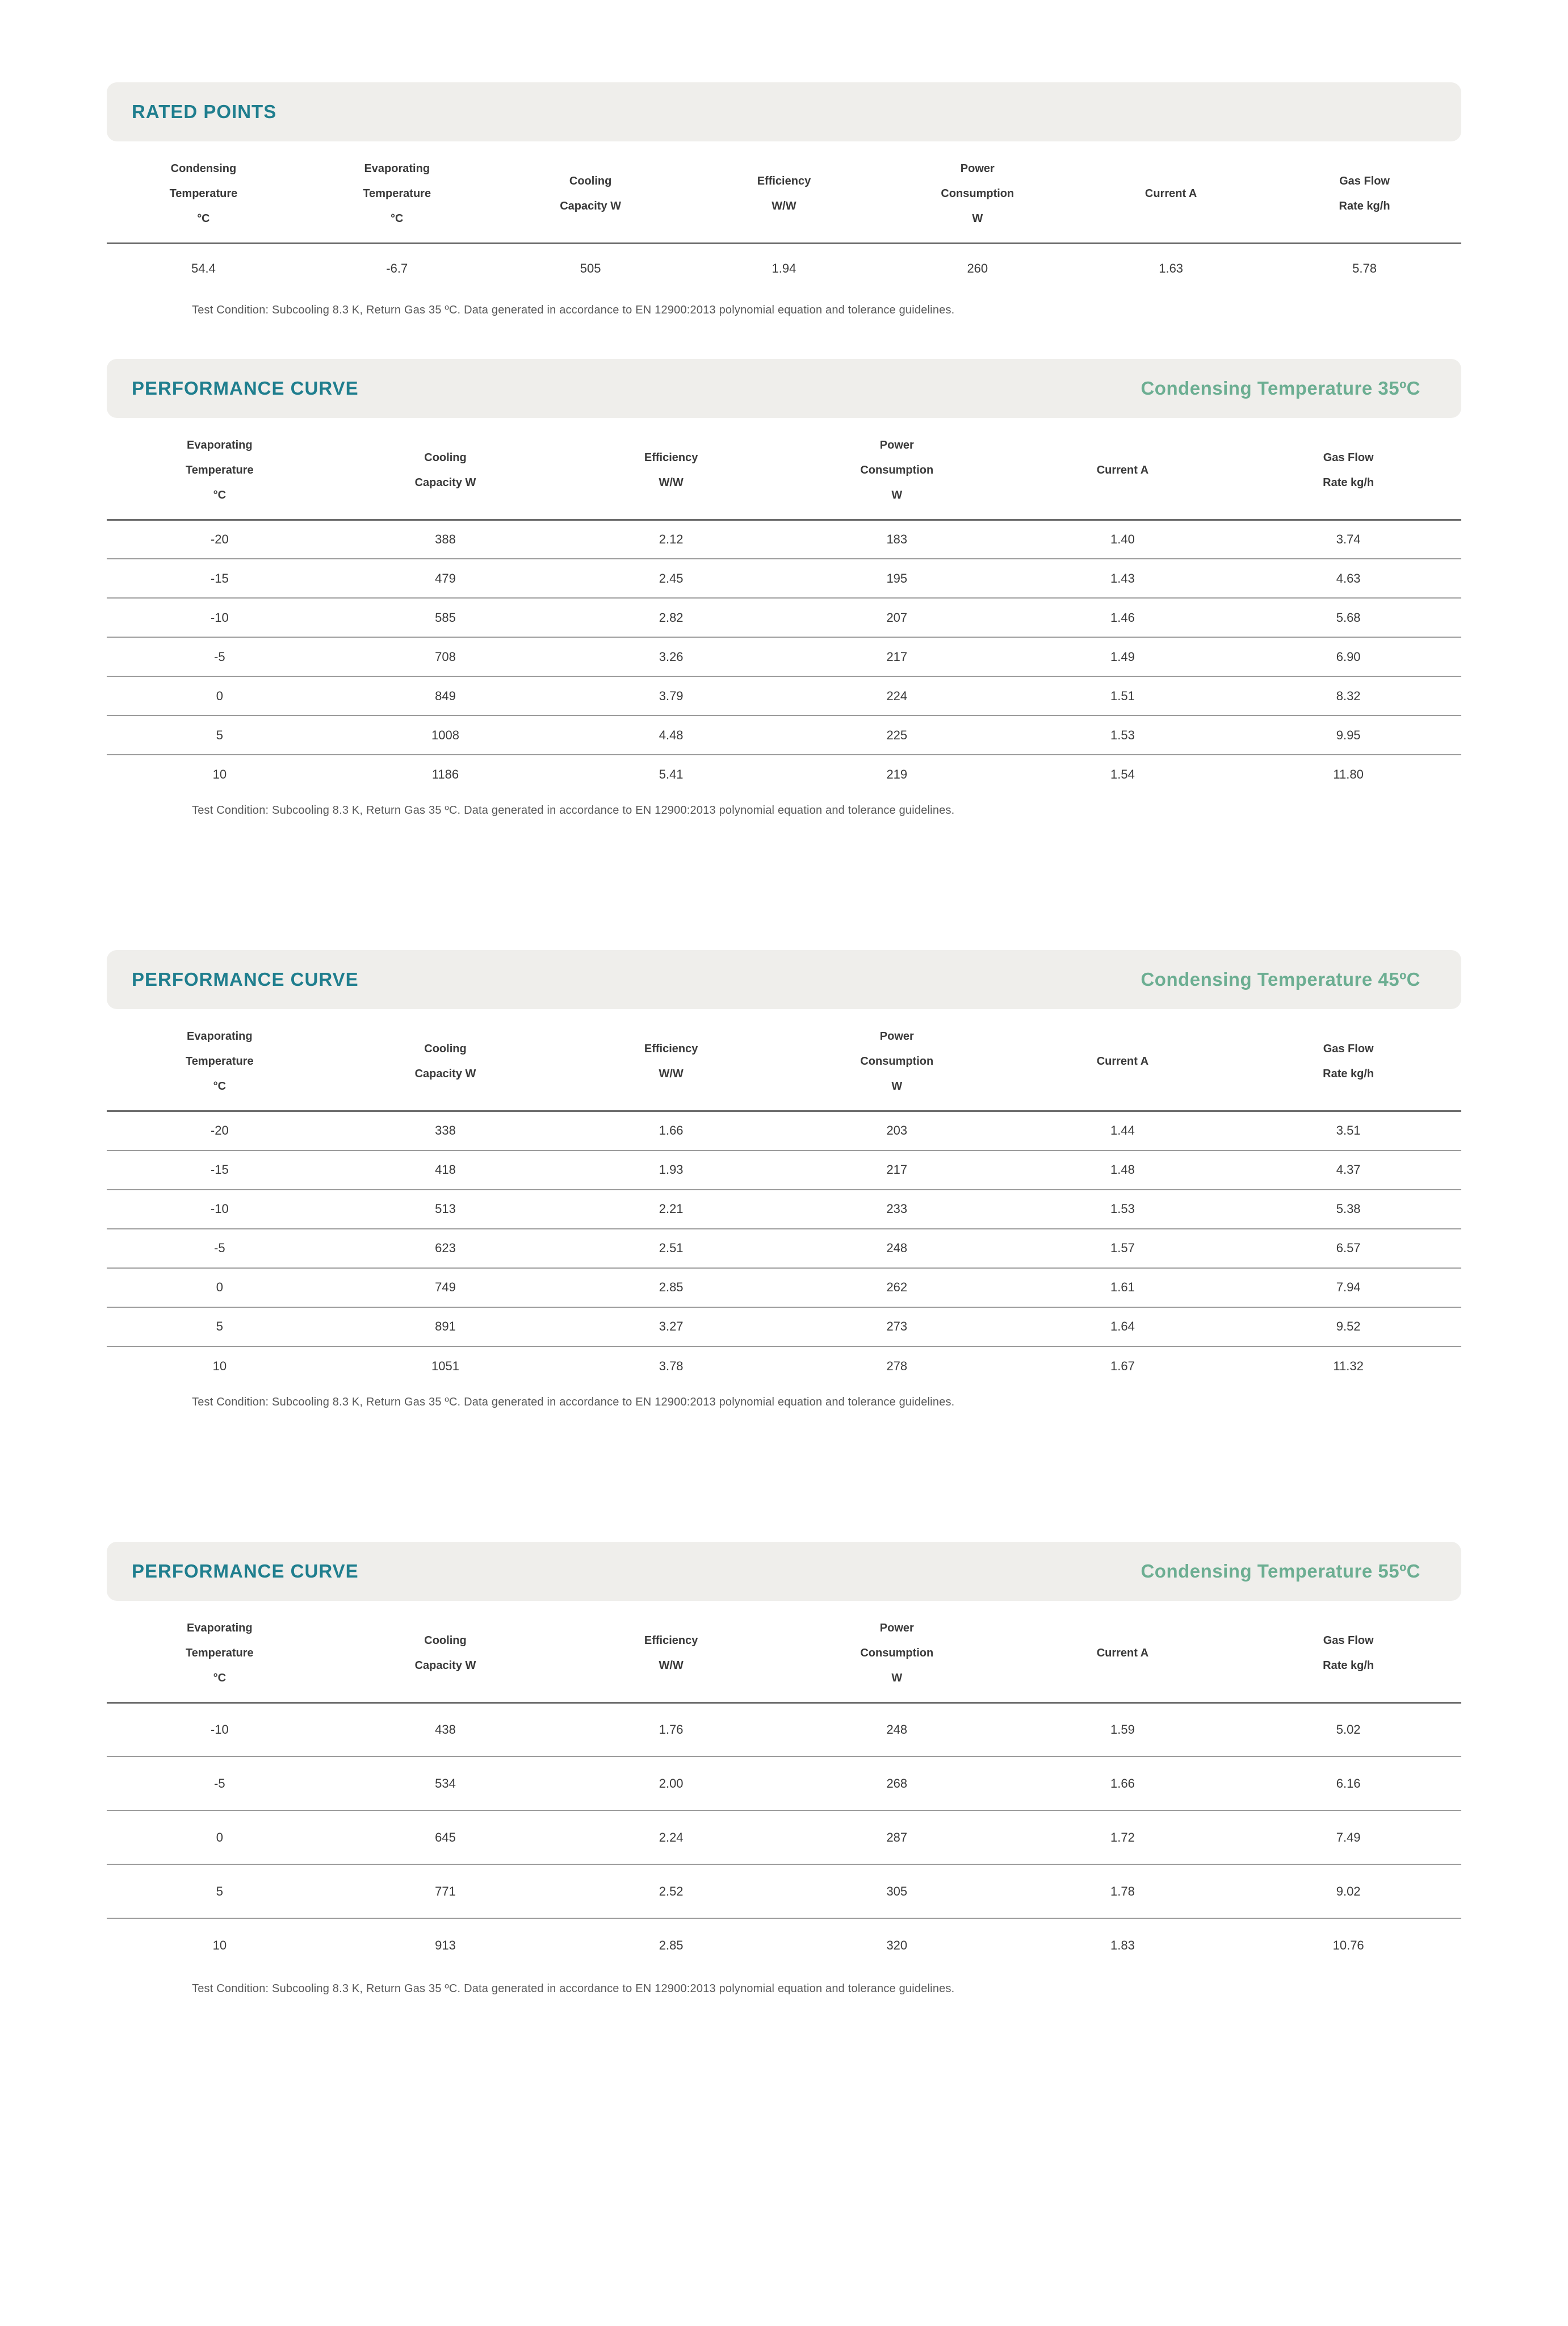 The image size is (1568, 2326). I want to click on table-cell: 4.48, so click(671, 734).